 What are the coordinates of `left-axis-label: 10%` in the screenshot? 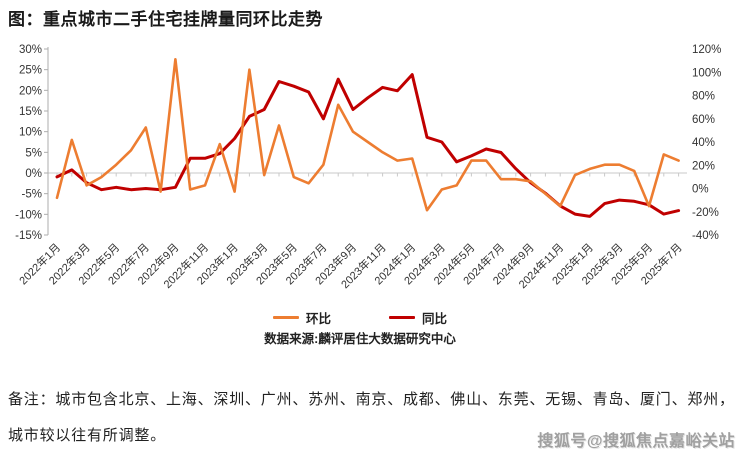 It's located at (30, 133).